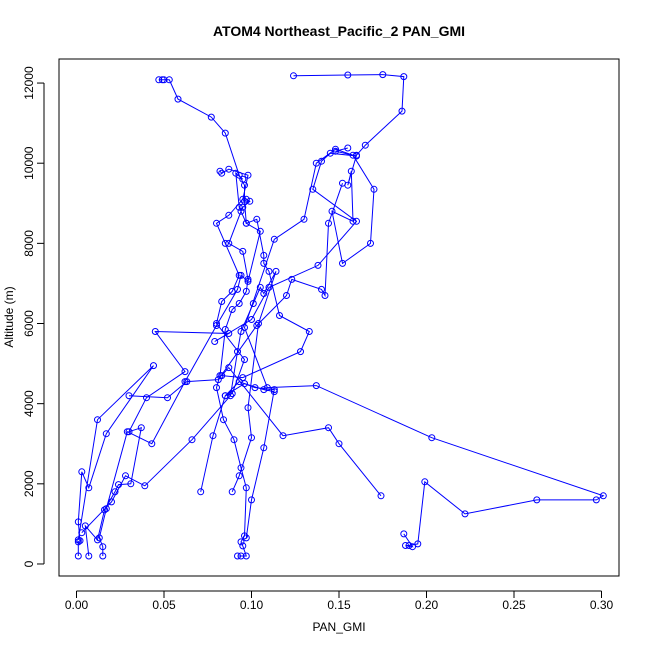 The image size is (650, 650). What do you see at coordinates (77, 605) in the screenshot?
I see `x-tick-label: 0.00` at bounding box center [77, 605].